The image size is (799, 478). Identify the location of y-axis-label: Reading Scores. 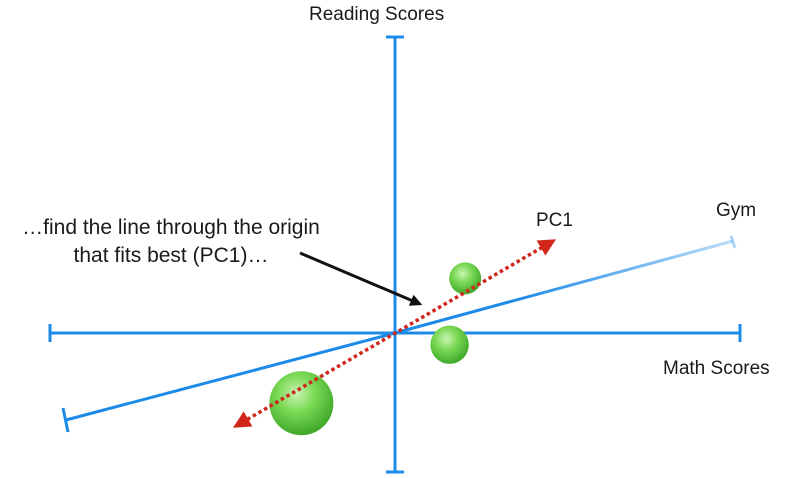
(377, 14).